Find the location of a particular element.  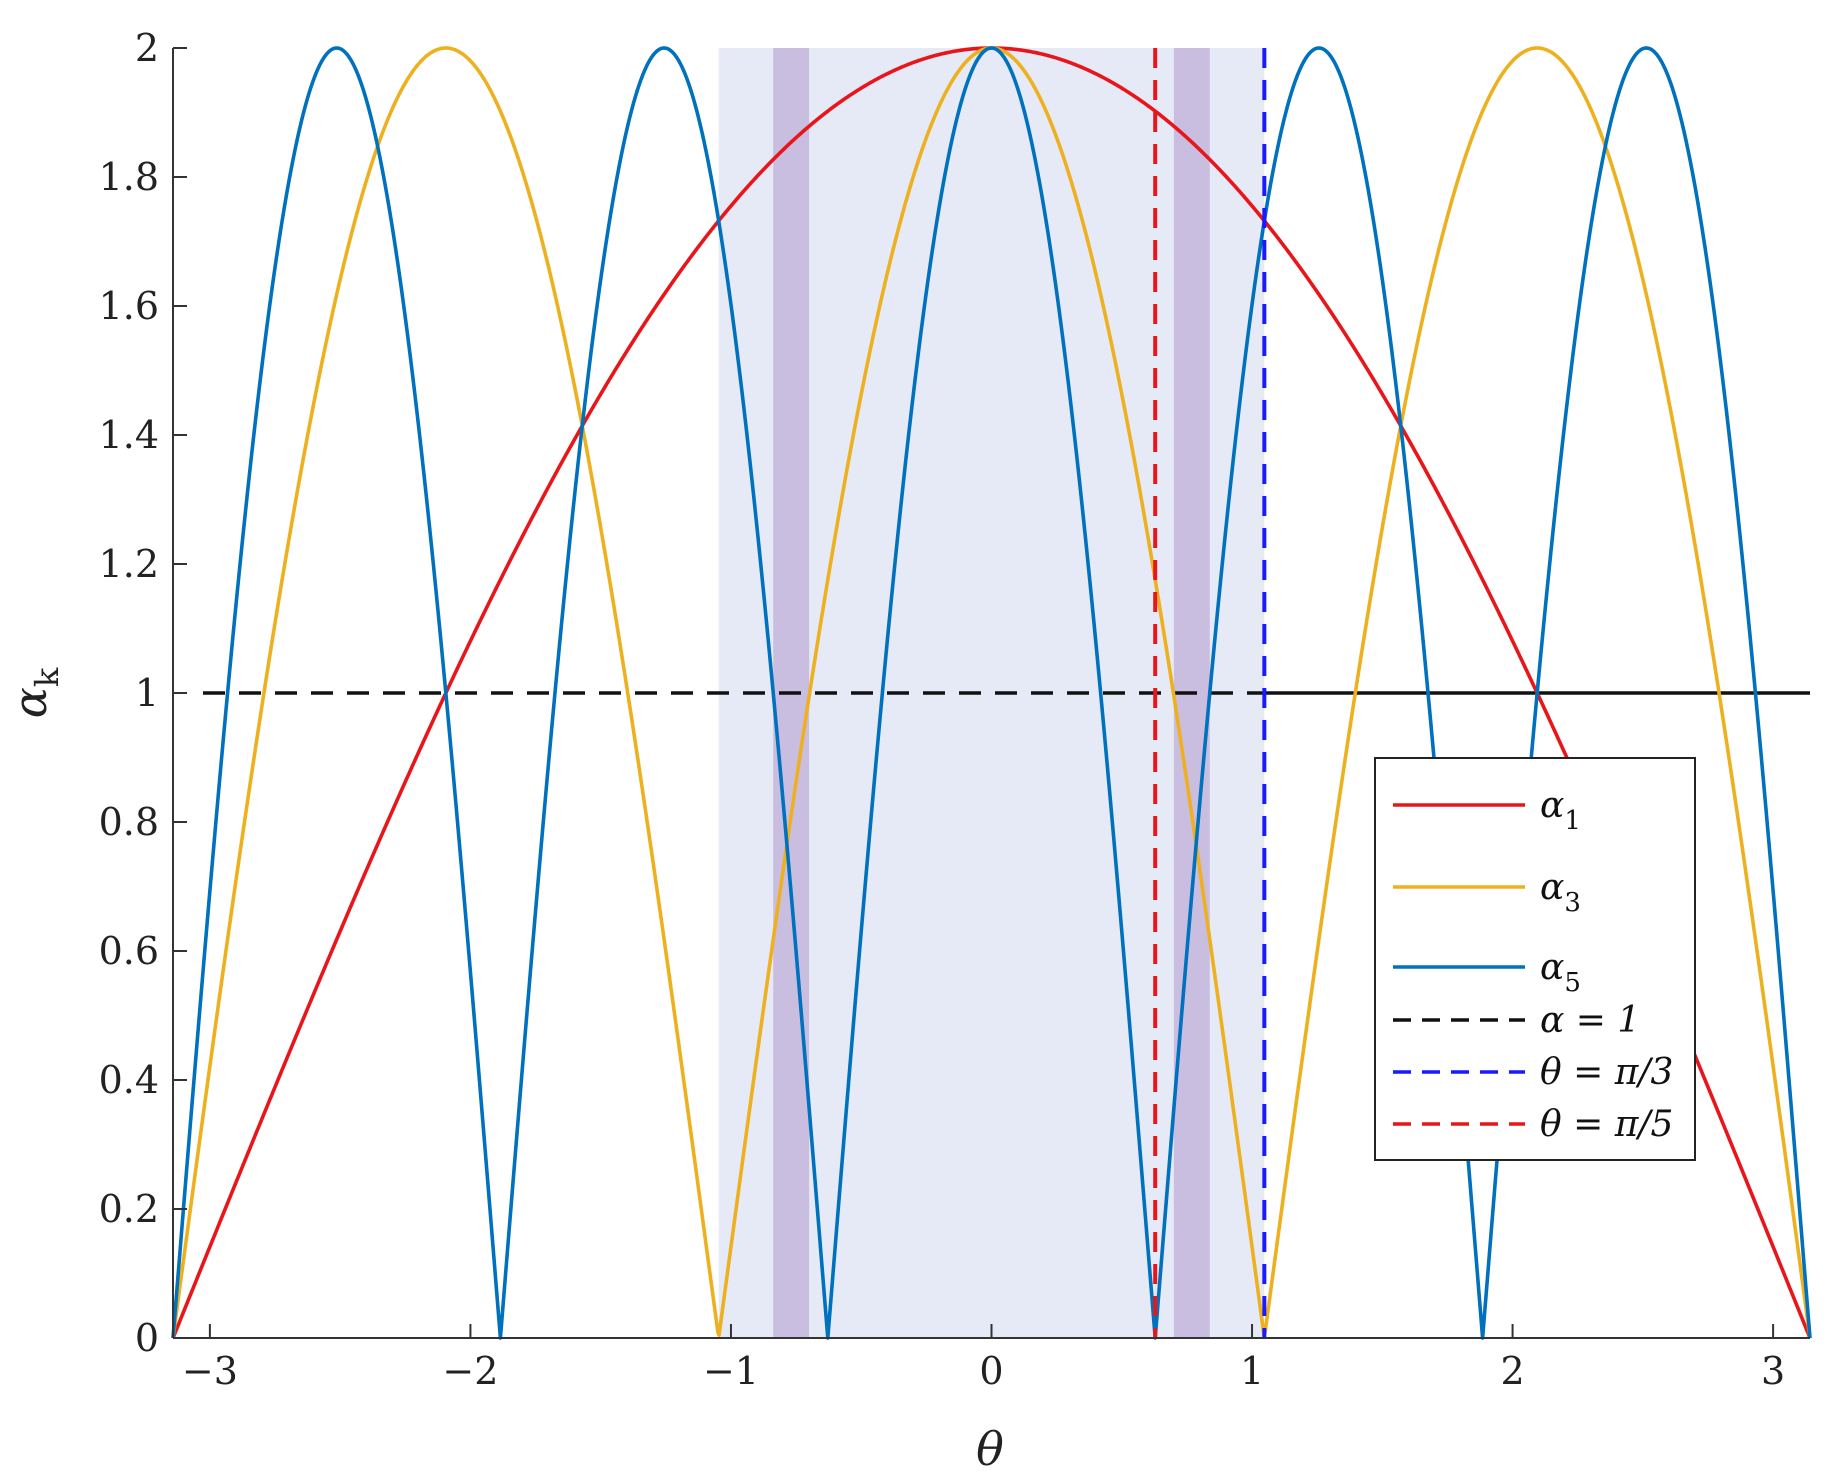

y-tick-label: 0.2 is located at coordinates (129, 1209).